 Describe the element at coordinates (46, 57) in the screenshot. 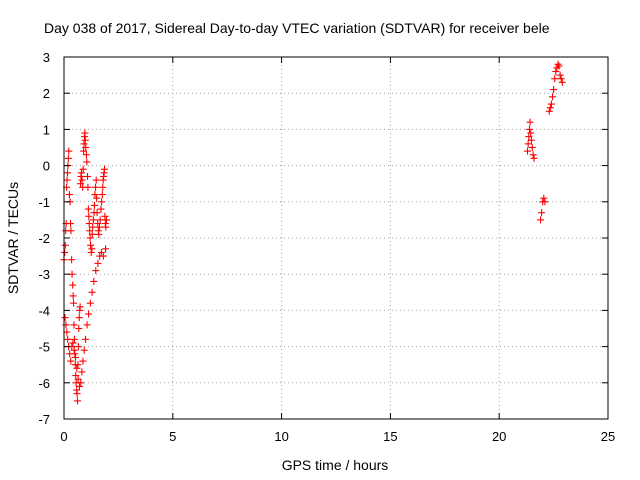

I see `y-tick-label: 3` at that location.